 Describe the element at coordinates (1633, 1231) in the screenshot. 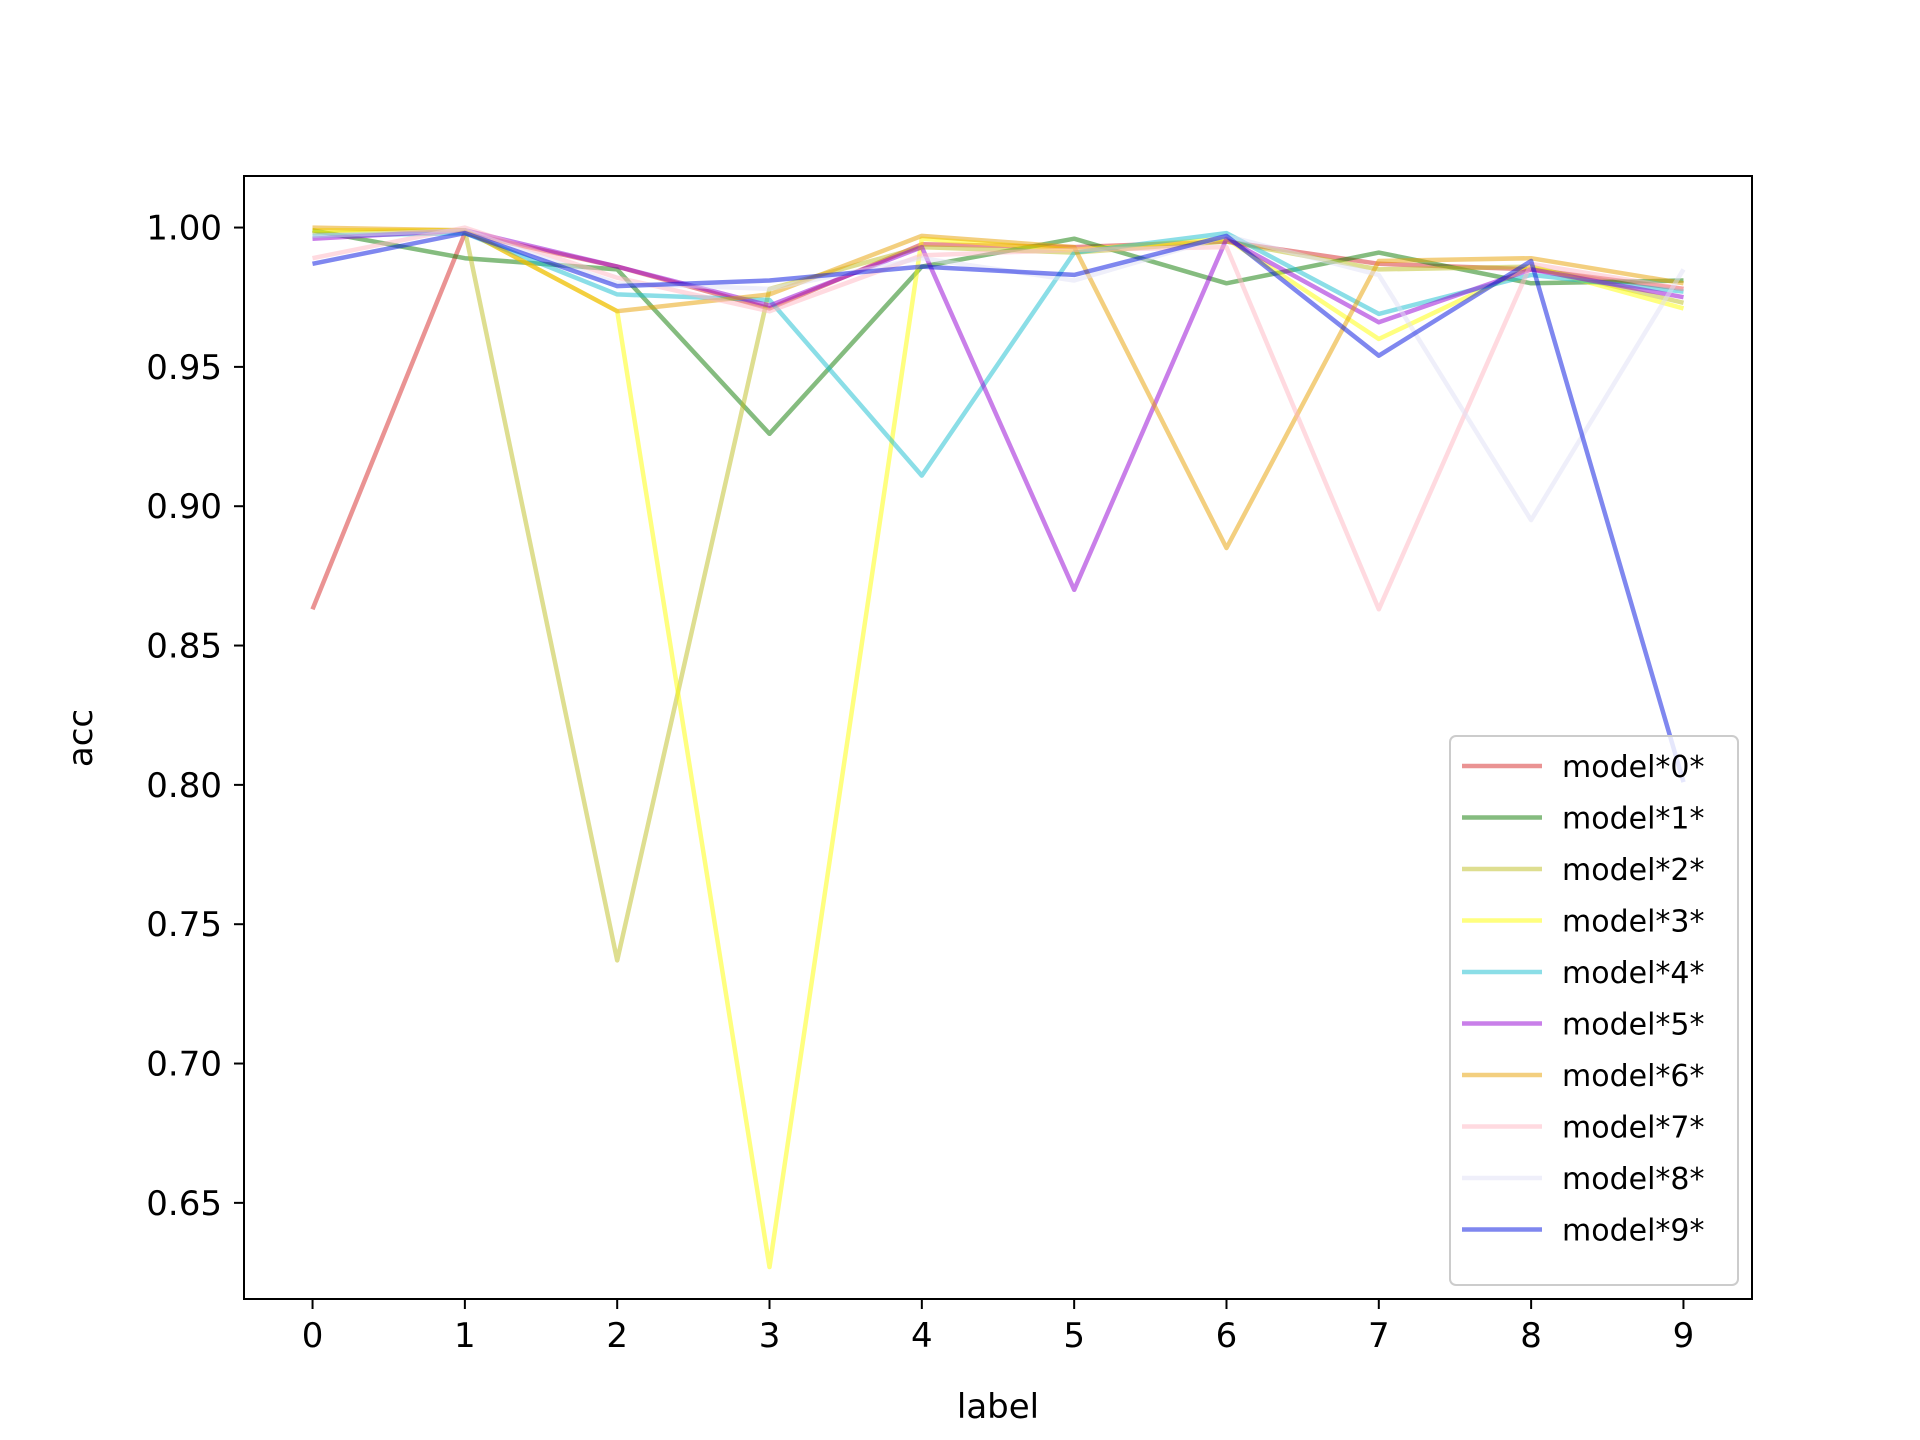

I see `legend-label-9: model*9*` at that location.